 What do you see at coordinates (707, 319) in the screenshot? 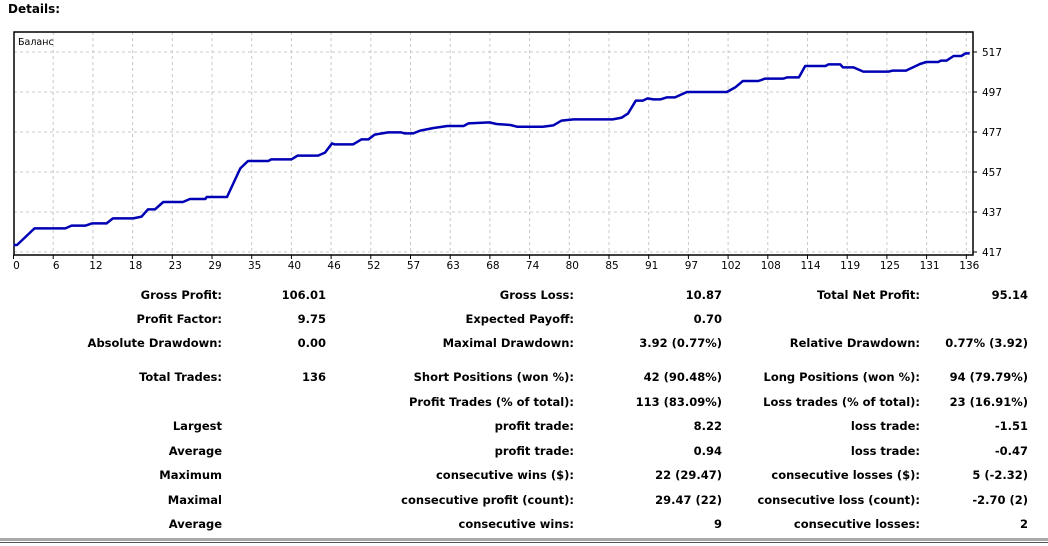
I see `expected-payoff-value-value: 0.70` at bounding box center [707, 319].